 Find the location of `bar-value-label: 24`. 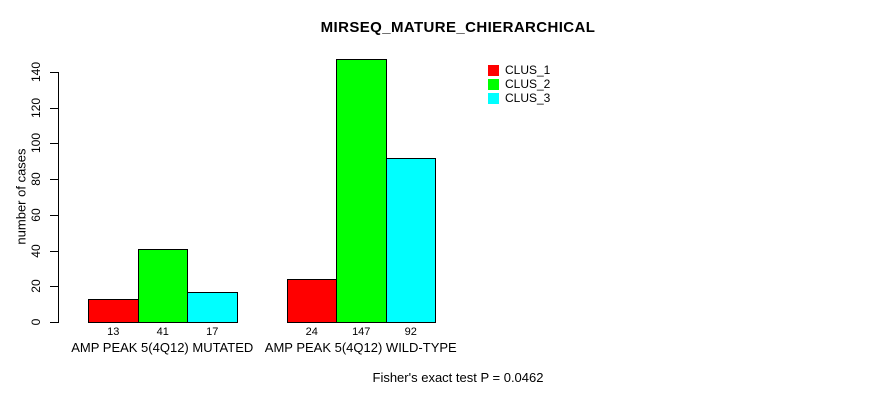

bar-value-label: 24 is located at coordinates (311, 332).